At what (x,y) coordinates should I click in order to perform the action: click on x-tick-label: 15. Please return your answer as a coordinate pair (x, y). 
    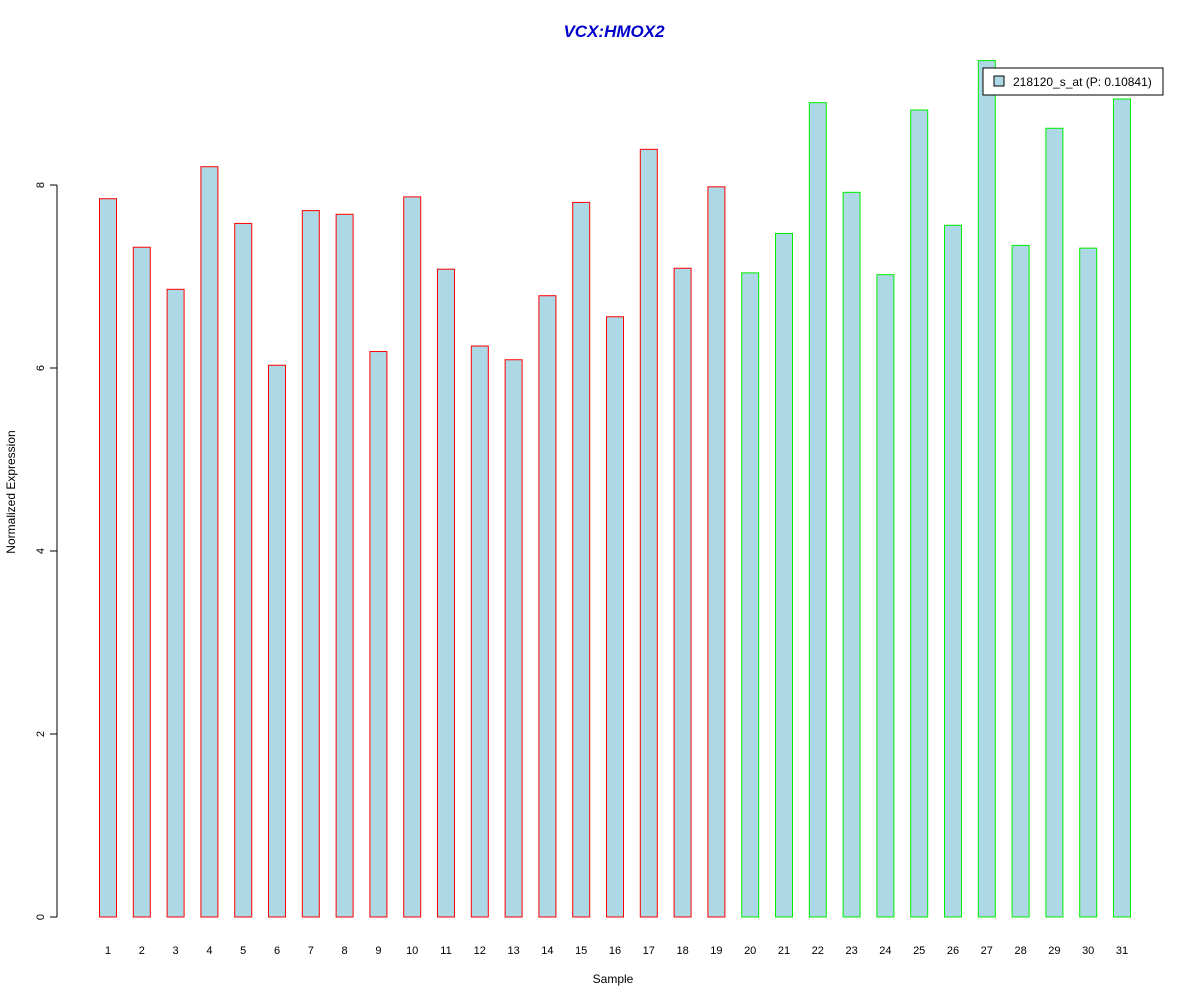
    Looking at the image, I should click on (581, 951).